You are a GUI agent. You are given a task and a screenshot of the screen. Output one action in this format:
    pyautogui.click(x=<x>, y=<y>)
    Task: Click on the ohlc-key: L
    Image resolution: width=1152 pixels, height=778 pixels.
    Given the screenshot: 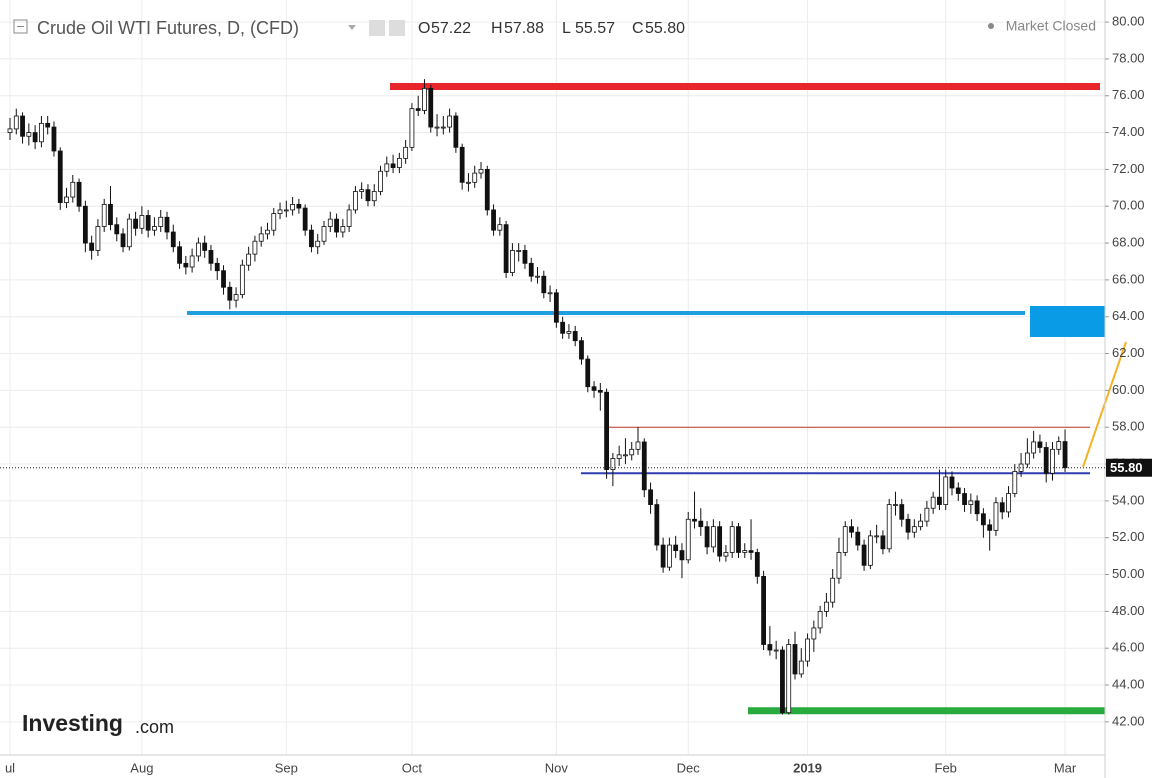 What is the action you would take?
    pyautogui.click(x=566, y=28)
    